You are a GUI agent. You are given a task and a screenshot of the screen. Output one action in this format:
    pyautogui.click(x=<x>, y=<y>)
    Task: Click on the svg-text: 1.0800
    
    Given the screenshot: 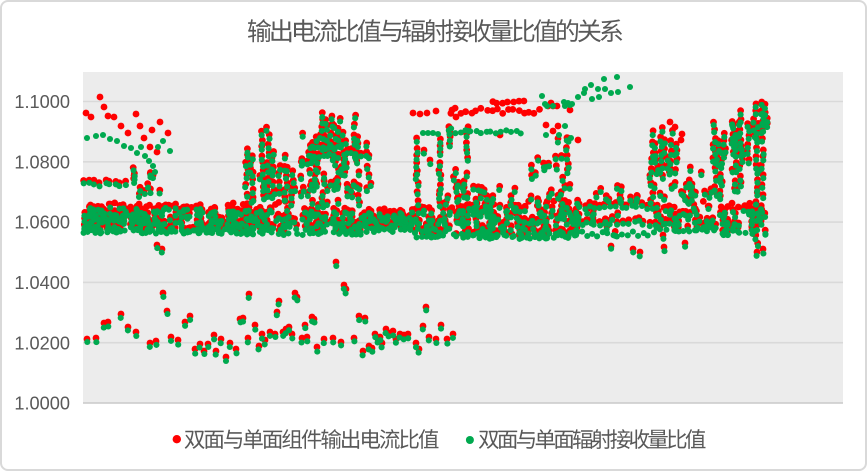 What is the action you would take?
    pyautogui.click(x=42, y=162)
    